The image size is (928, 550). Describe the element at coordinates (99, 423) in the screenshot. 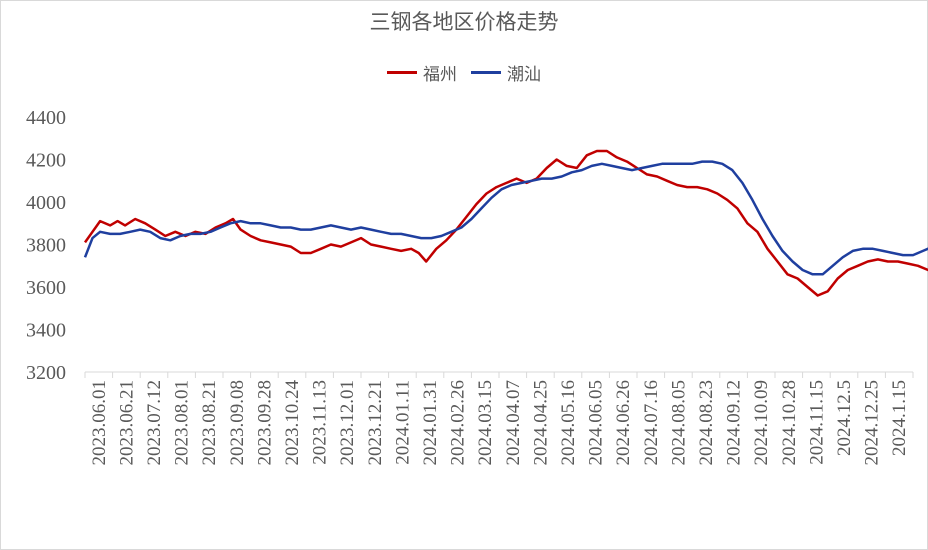

I see `x-tick-label: 2023.06.01` at that location.